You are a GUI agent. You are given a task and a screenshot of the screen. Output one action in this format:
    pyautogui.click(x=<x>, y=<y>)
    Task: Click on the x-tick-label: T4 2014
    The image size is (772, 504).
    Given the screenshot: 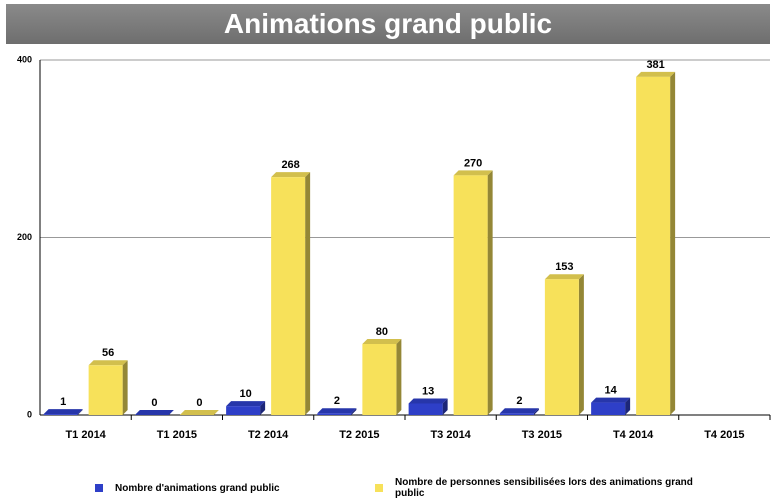 What is the action you would take?
    pyautogui.click(x=633, y=435)
    